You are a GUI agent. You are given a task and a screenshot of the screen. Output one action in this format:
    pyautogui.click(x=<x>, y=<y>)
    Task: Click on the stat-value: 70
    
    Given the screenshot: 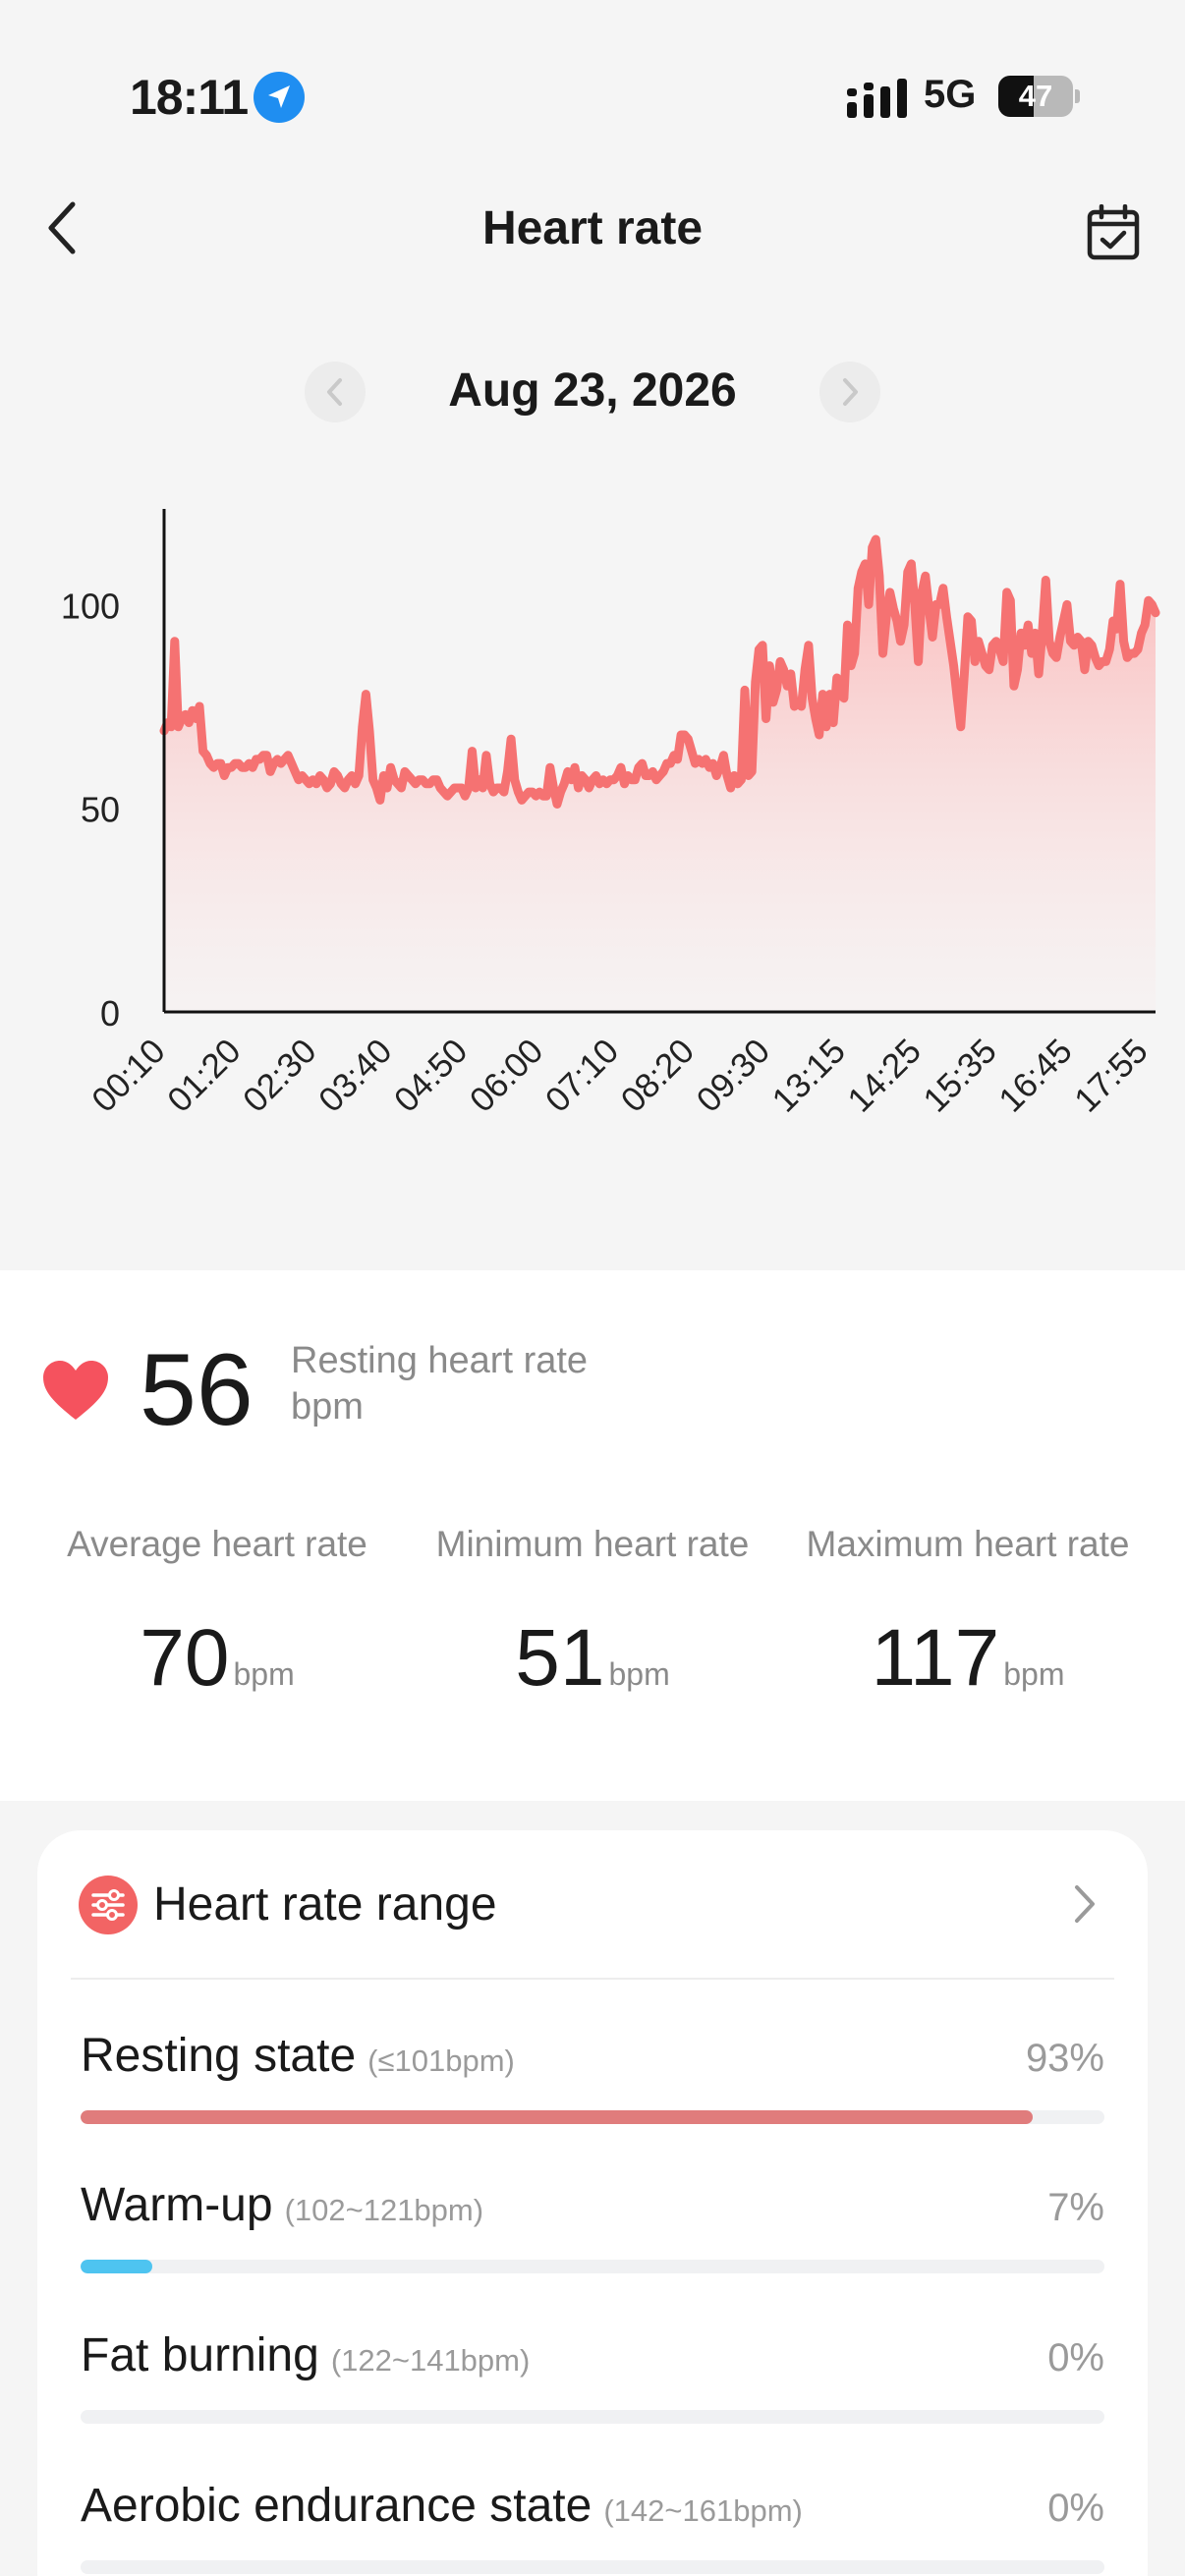 What is the action you would take?
    pyautogui.click(x=185, y=1658)
    